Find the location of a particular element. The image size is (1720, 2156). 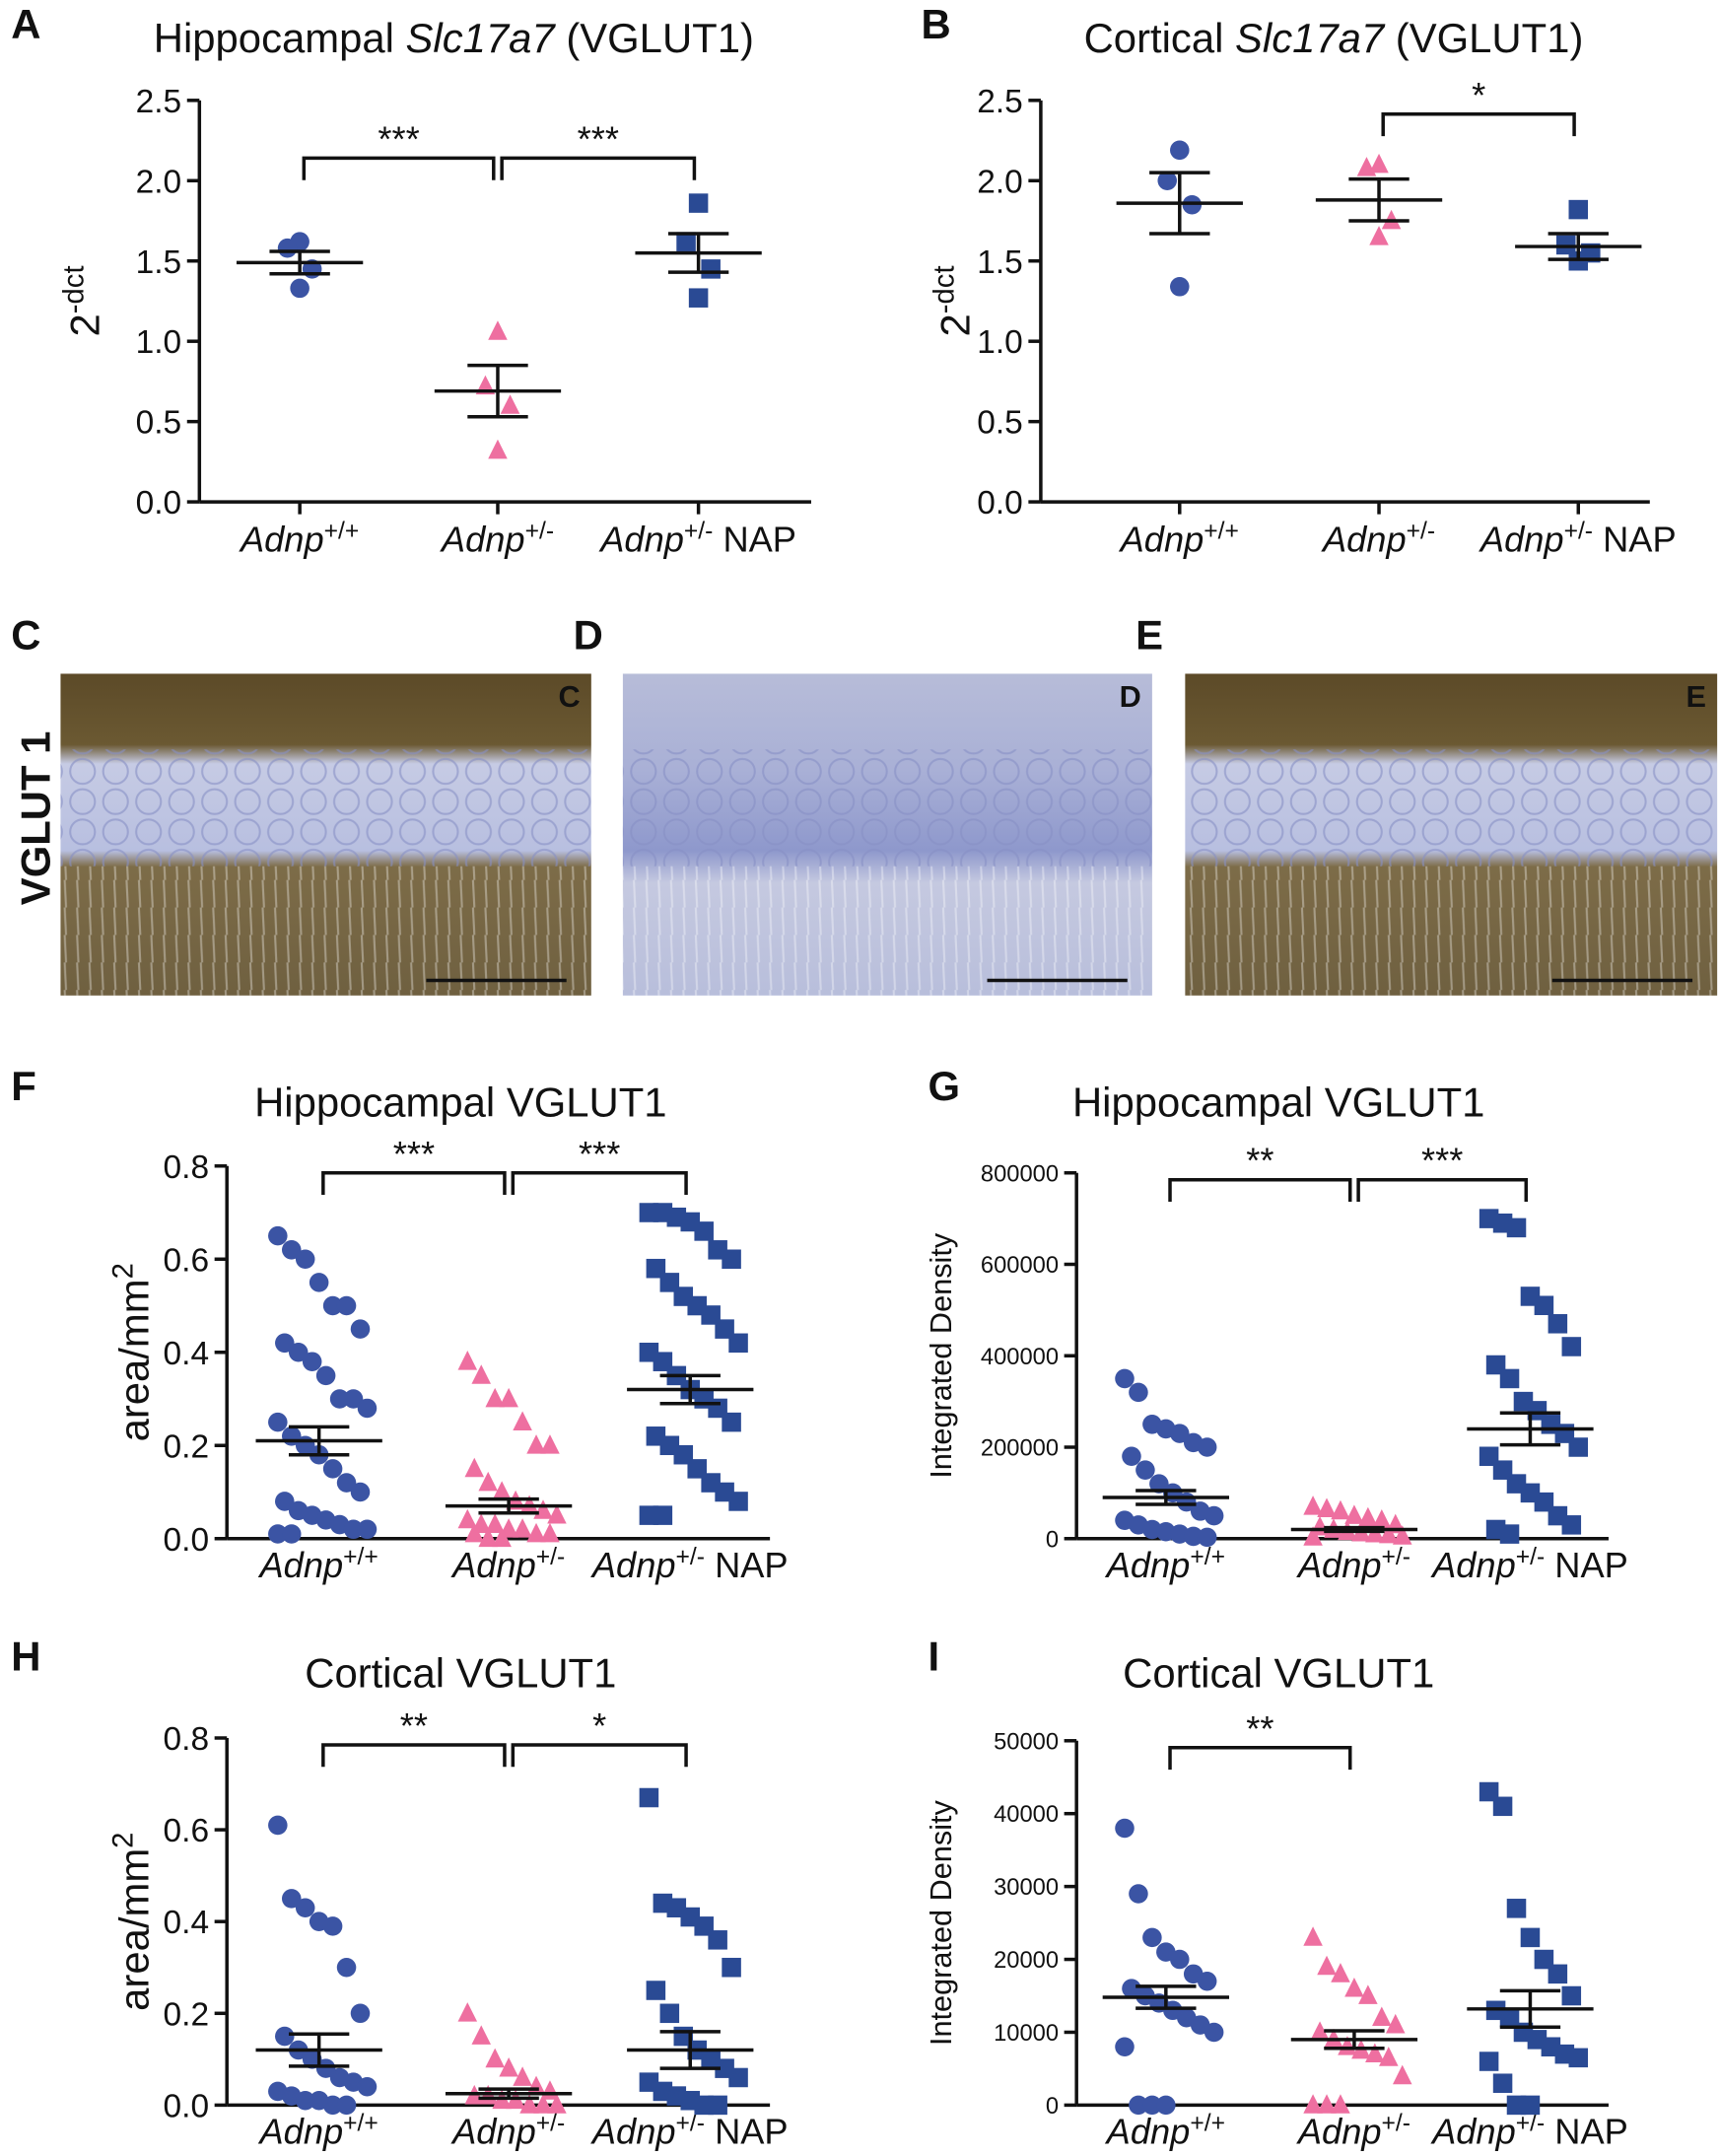

y-tick-label: 600000 is located at coordinates (1020, 1266).